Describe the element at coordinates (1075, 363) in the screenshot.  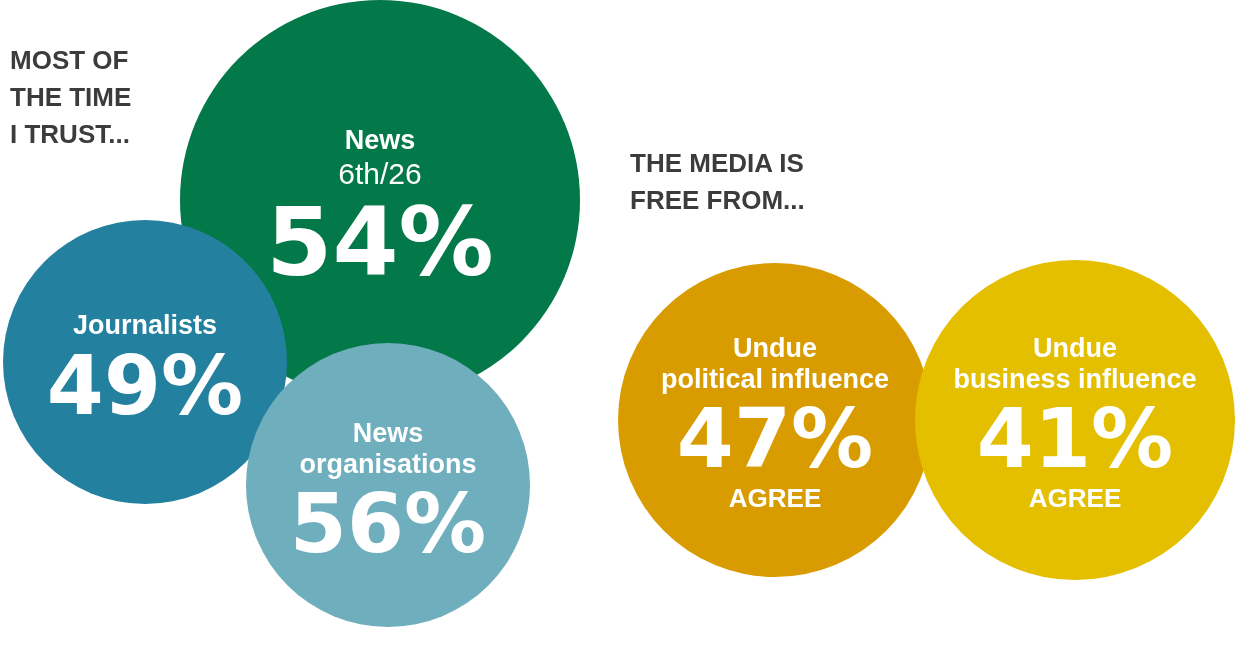
I see `category-label: Undue business influence` at that location.